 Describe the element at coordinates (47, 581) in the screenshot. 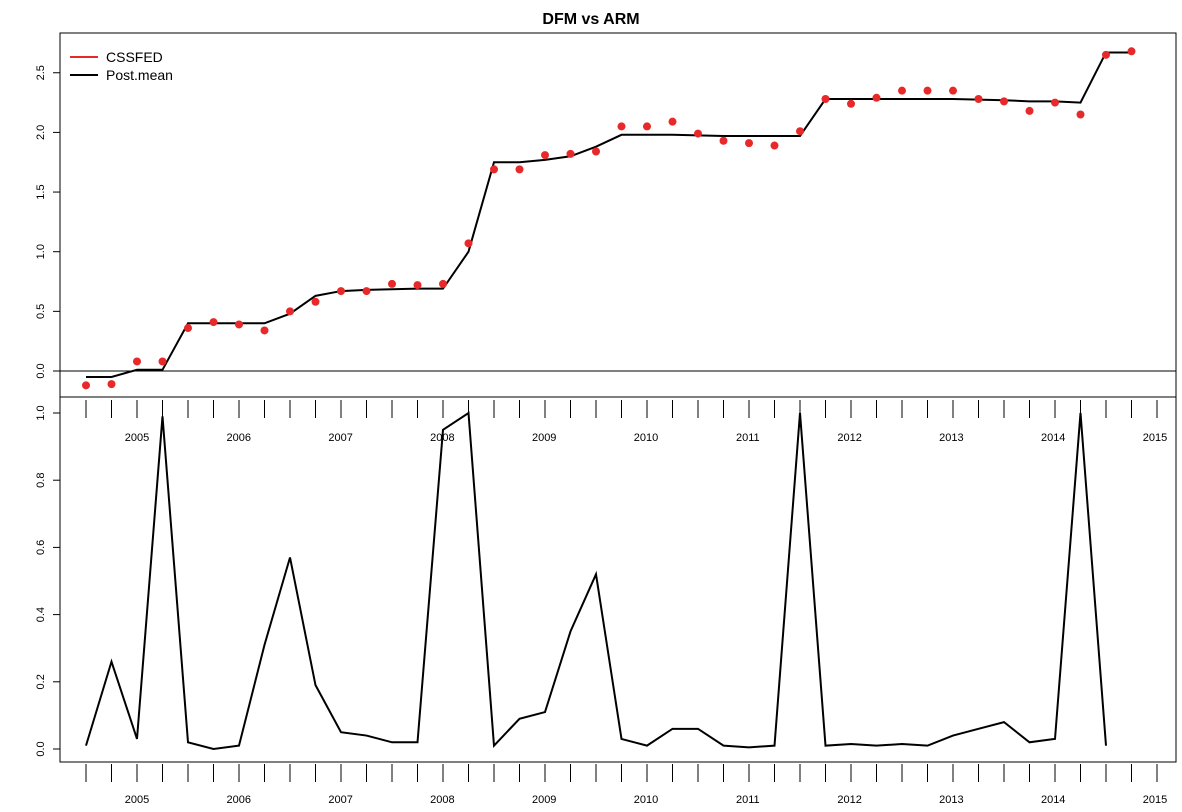

I see `bottom-y-axis: 0.0 0.2 0.4 0.6 0.8 1.0` at that location.